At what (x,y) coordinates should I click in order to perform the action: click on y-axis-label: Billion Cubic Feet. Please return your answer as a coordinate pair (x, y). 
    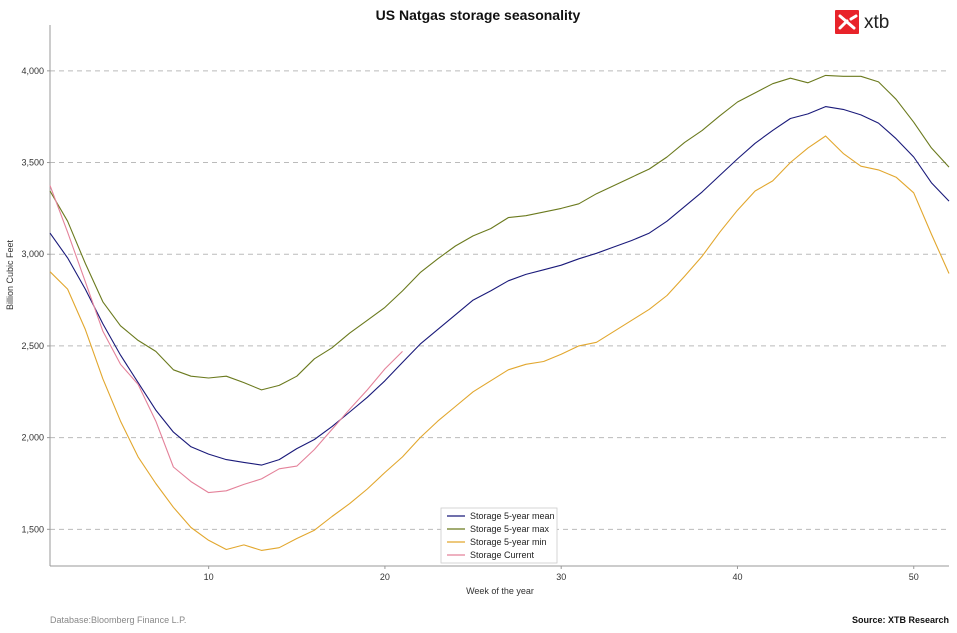
    Looking at the image, I should click on (10, 274).